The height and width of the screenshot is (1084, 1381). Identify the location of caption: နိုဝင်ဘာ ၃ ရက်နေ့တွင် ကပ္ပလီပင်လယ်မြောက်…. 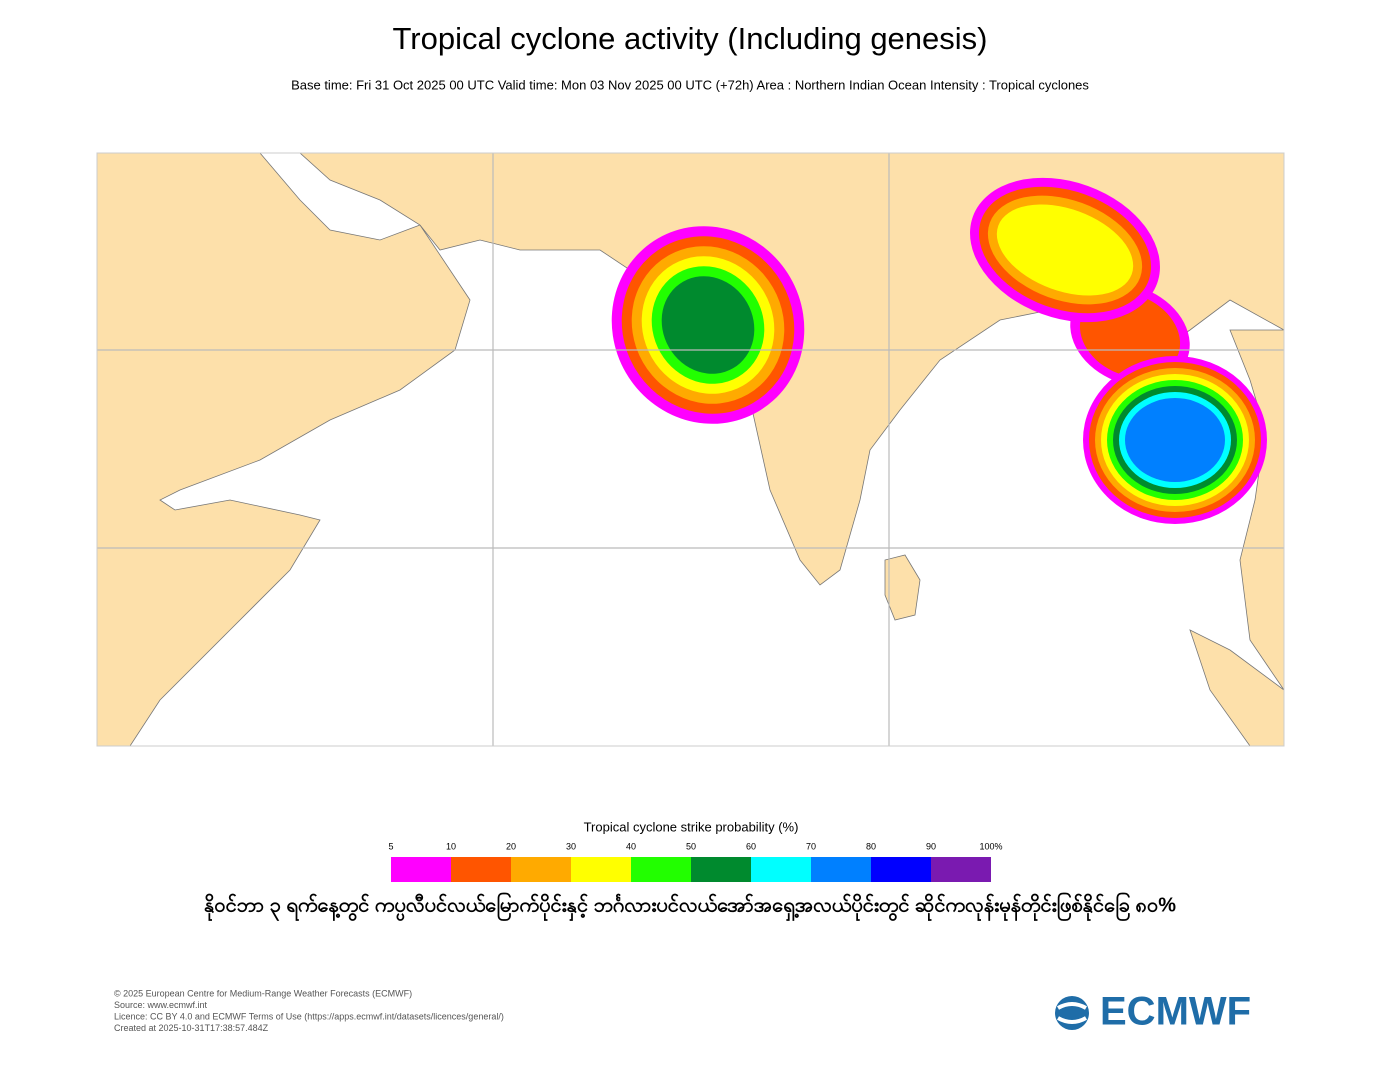
(690, 906).